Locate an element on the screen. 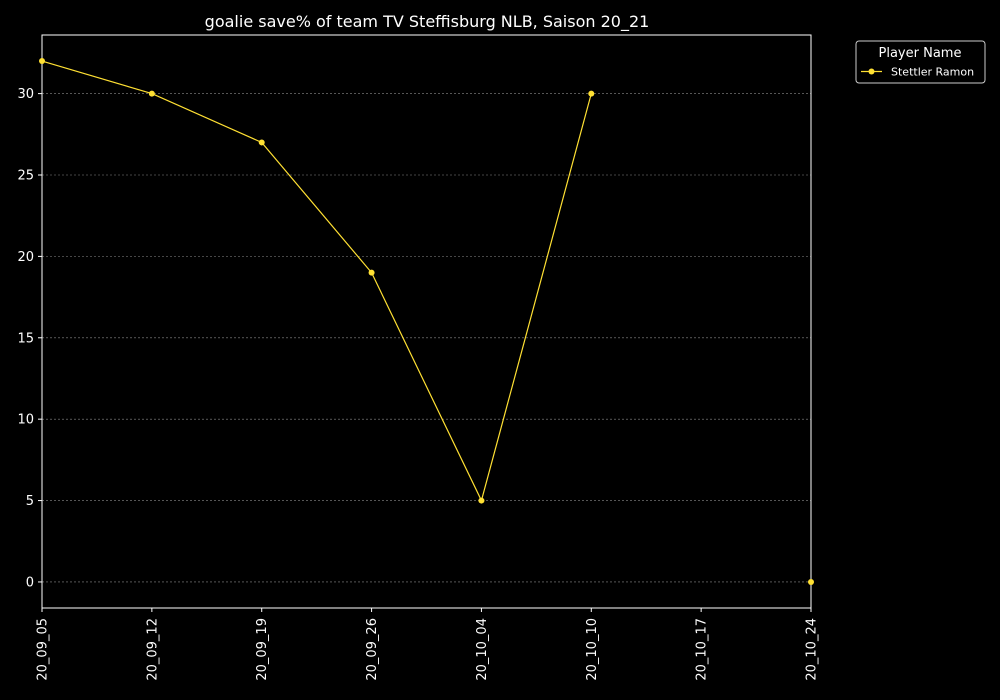 The image size is (1000, 700). x-tick-label: 20_09_19 is located at coordinates (262, 649).